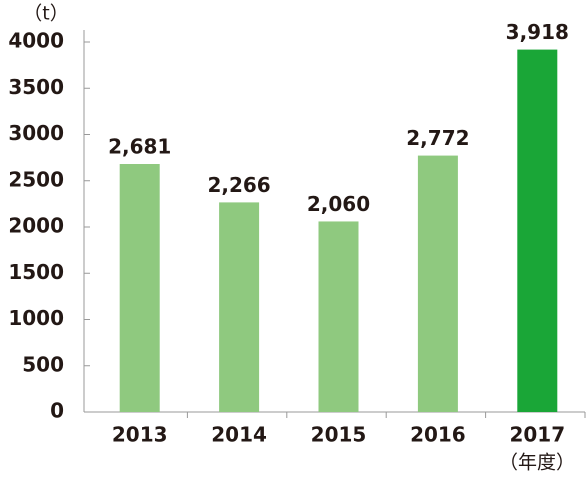 The image size is (587, 477). I want to click on y-tick-label: 2000, so click(36, 226).